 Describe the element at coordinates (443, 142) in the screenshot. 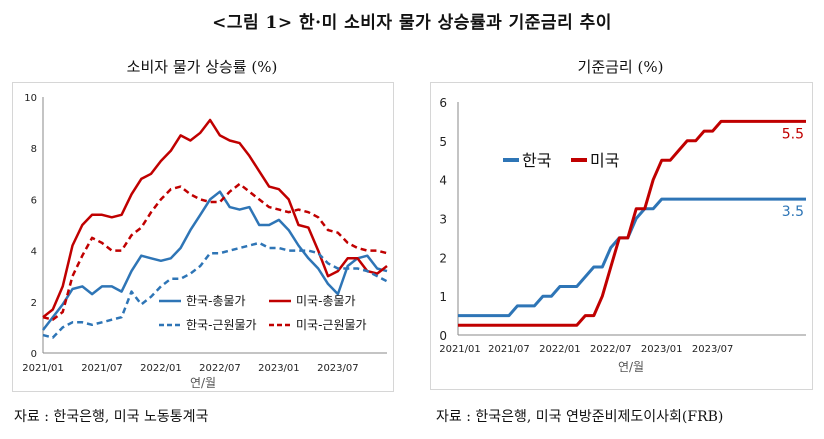

I see `y-tick-label: 5` at that location.